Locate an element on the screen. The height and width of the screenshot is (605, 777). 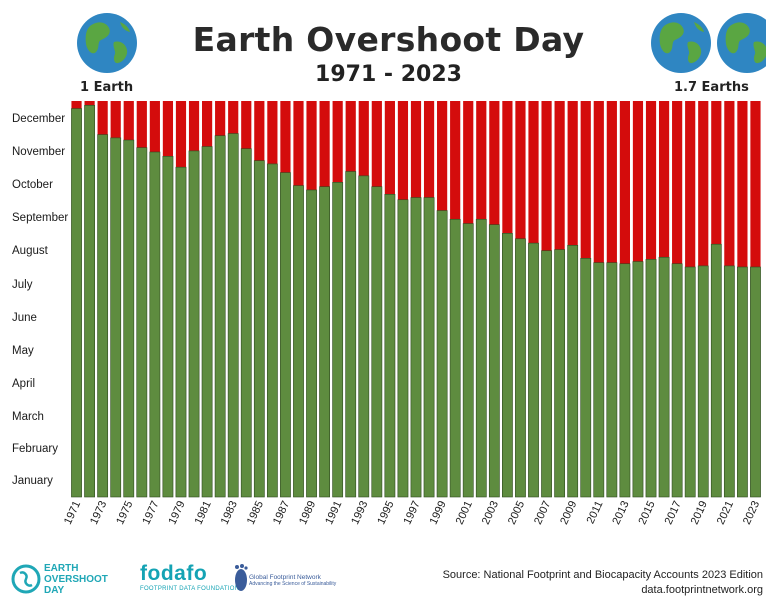
bar-overshoot-1979 is located at coordinates (181, 332).